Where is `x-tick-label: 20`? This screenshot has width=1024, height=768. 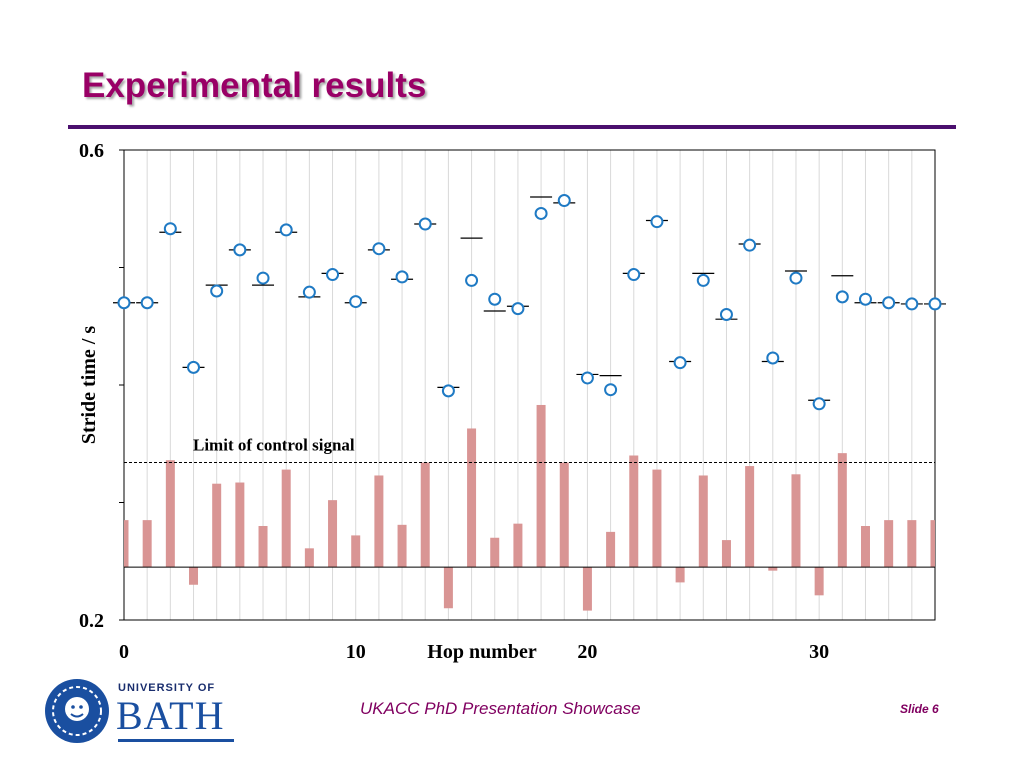
x-tick-label: 20 is located at coordinates (587, 652).